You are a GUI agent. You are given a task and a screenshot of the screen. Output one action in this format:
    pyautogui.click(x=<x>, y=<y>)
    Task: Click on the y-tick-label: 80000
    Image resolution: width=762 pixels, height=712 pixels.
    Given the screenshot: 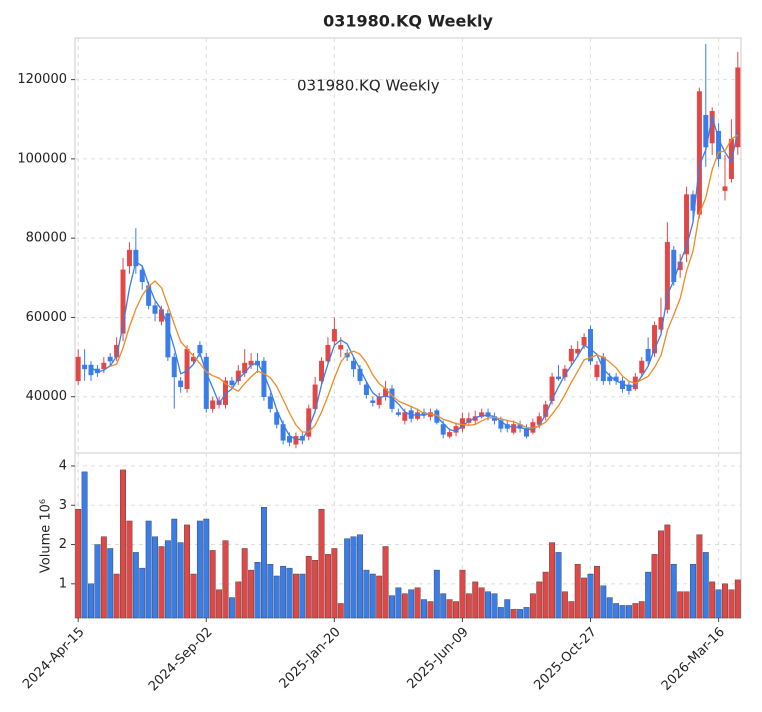 What is the action you would take?
    pyautogui.click(x=46, y=238)
    